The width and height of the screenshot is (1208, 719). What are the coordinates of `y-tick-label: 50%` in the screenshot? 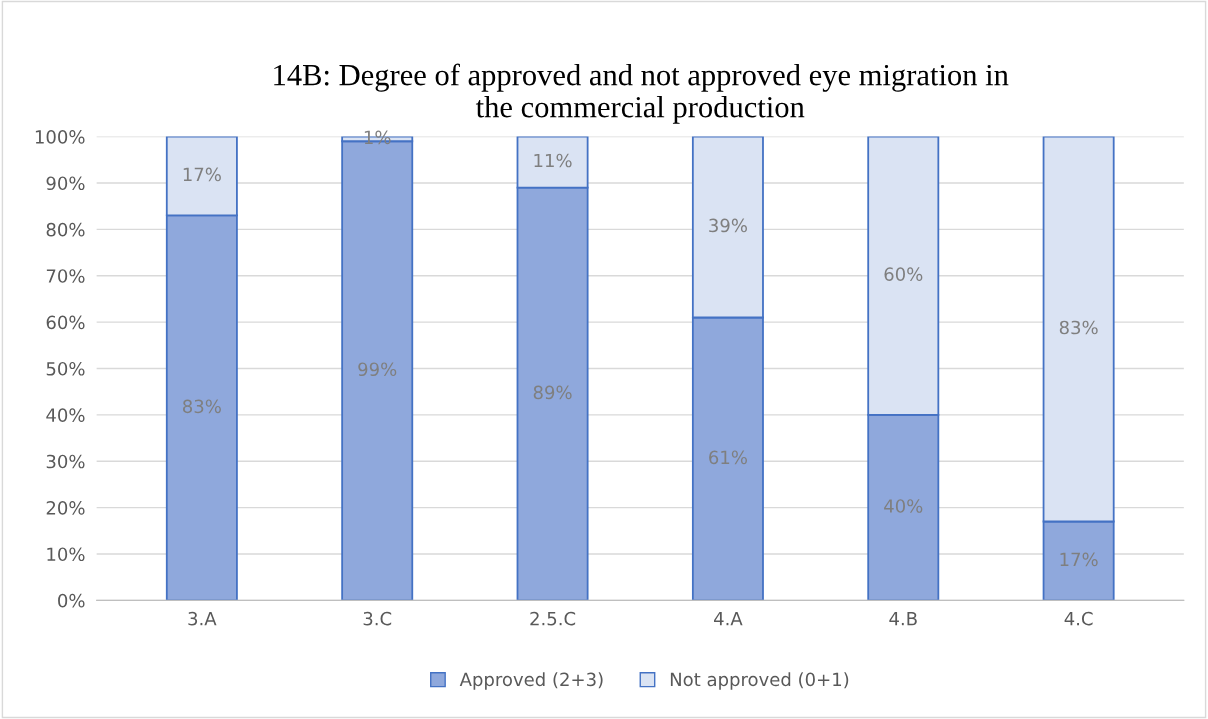 It's located at (65, 368).